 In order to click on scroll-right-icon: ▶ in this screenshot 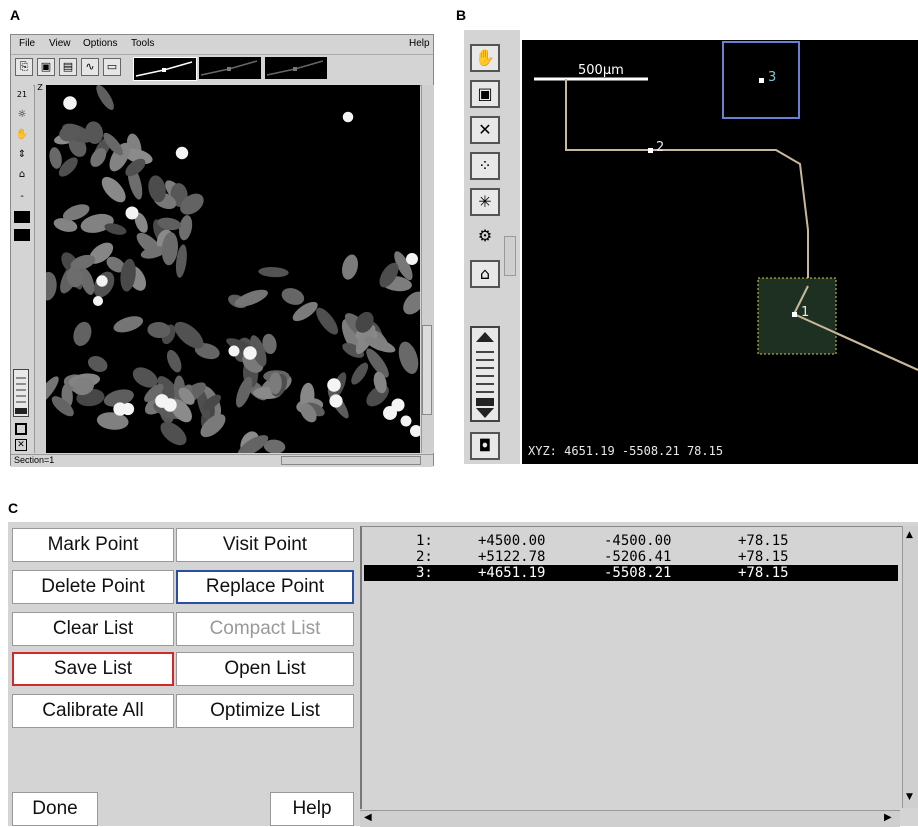, I will do `click(888, 817)`.